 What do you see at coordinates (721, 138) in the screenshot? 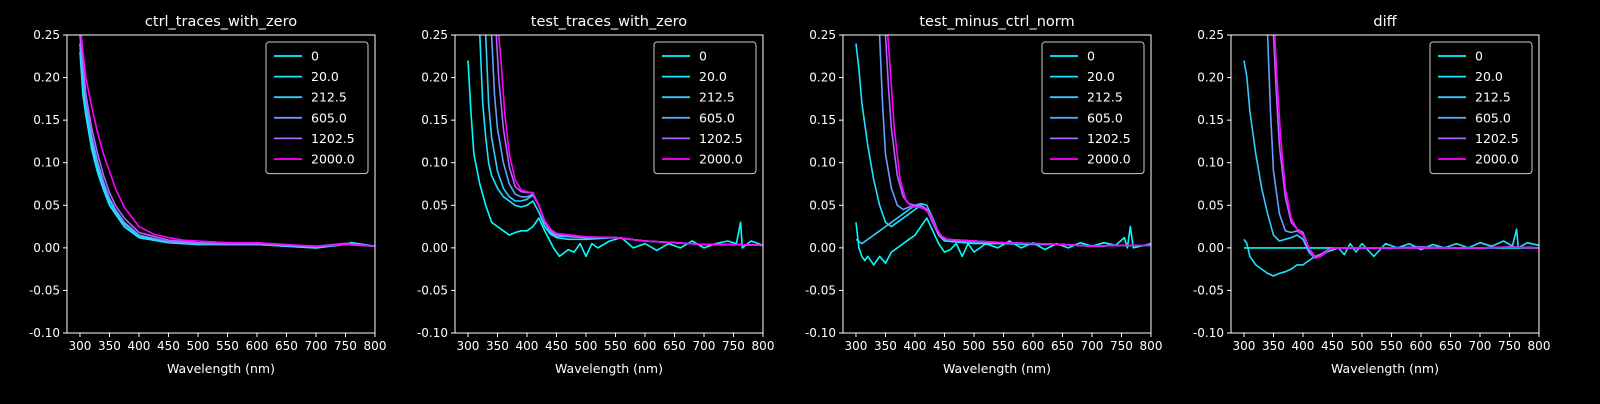
I see `legend-entry: 1202.5` at bounding box center [721, 138].